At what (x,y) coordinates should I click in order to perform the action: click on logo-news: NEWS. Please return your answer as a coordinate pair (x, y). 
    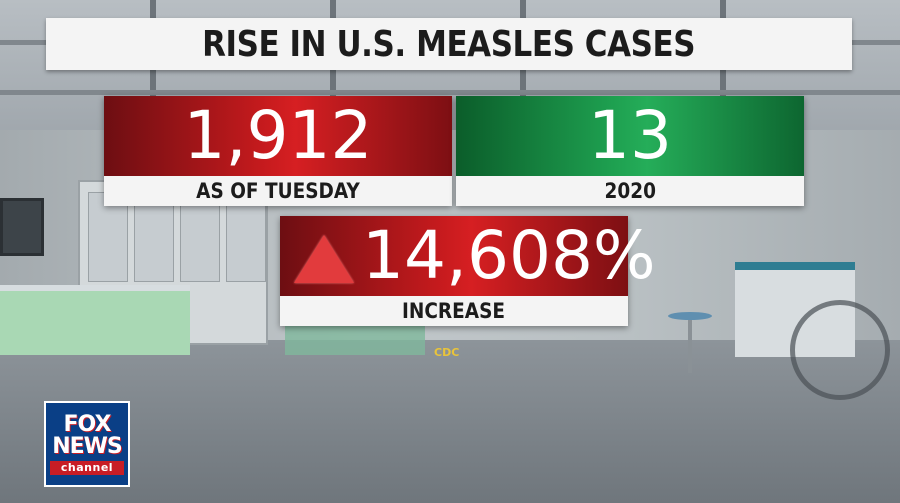
    Looking at the image, I should click on (87, 446).